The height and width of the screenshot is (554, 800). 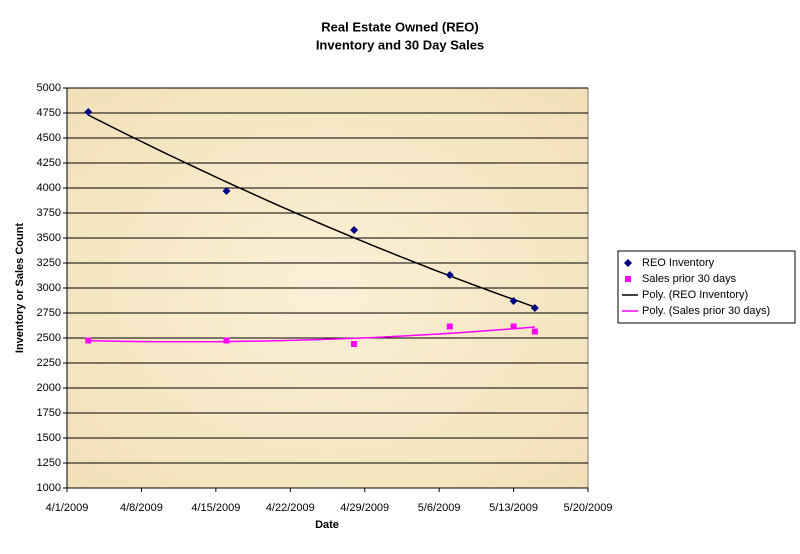 What do you see at coordinates (706, 311) in the screenshot?
I see `legend-label: Poly. (Sales prior 30 days)` at bounding box center [706, 311].